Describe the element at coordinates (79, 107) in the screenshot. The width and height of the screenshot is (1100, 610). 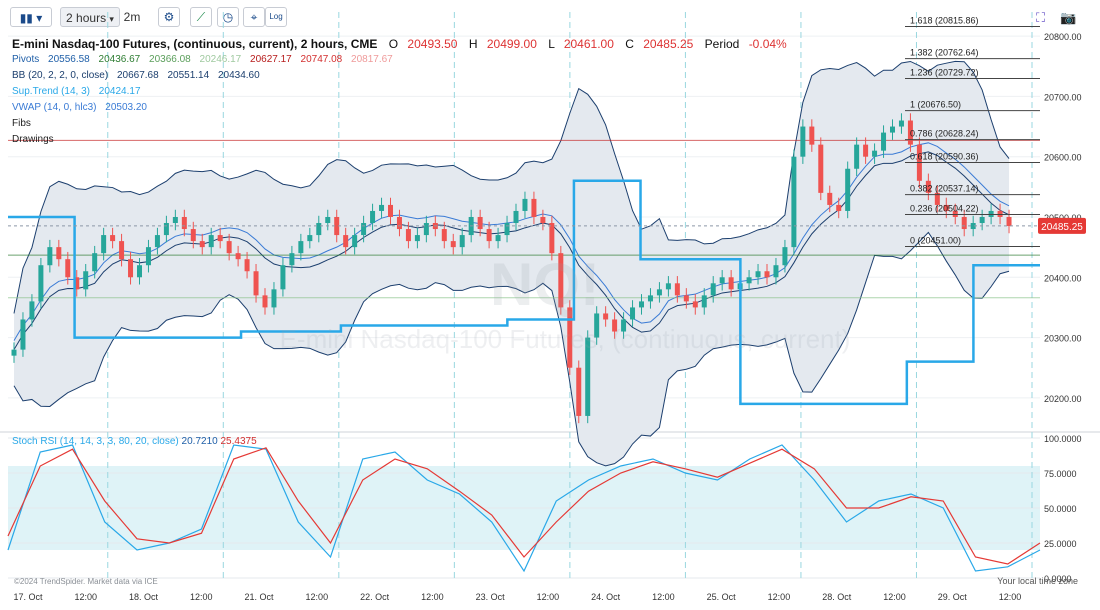
I see `vwap-legend: VWAP (14, 0, hlc3) 20503.20` at that location.